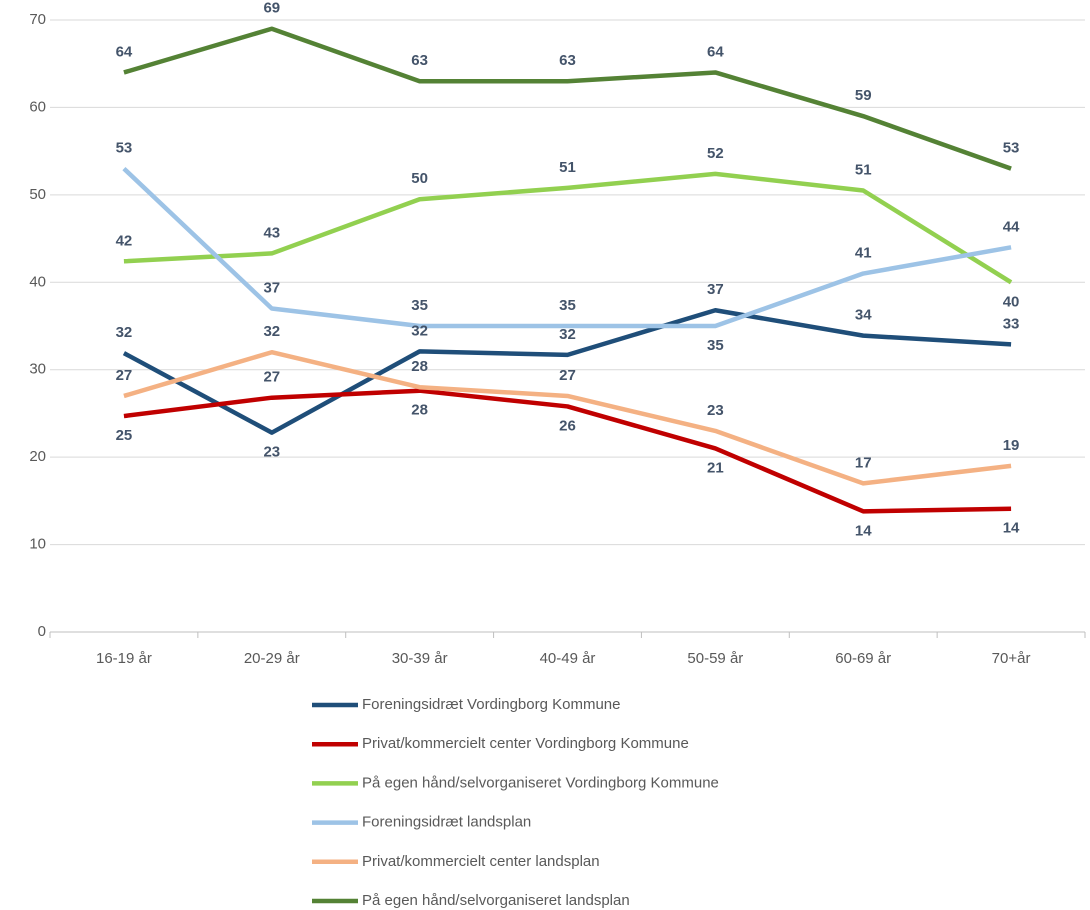 The width and height of the screenshot is (1090, 910). What do you see at coordinates (715, 153) in the screenshot?
I see `data-label: 52` at bounding box center [715, 153].